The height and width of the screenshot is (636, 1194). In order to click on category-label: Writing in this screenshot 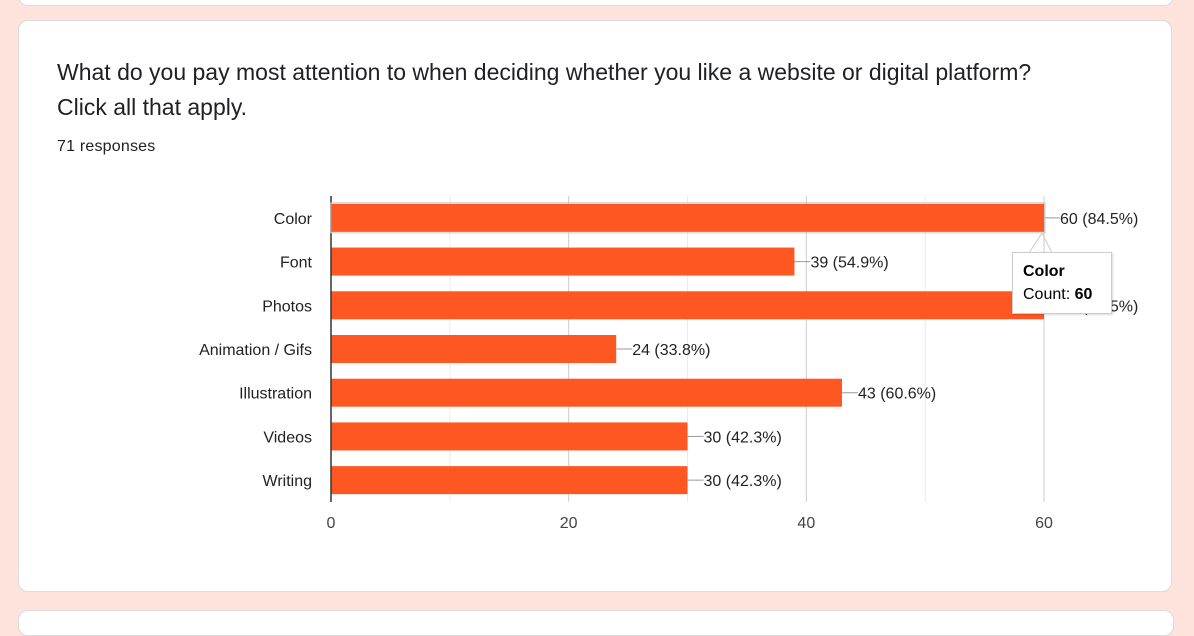, I will do `click(288, 481)`.